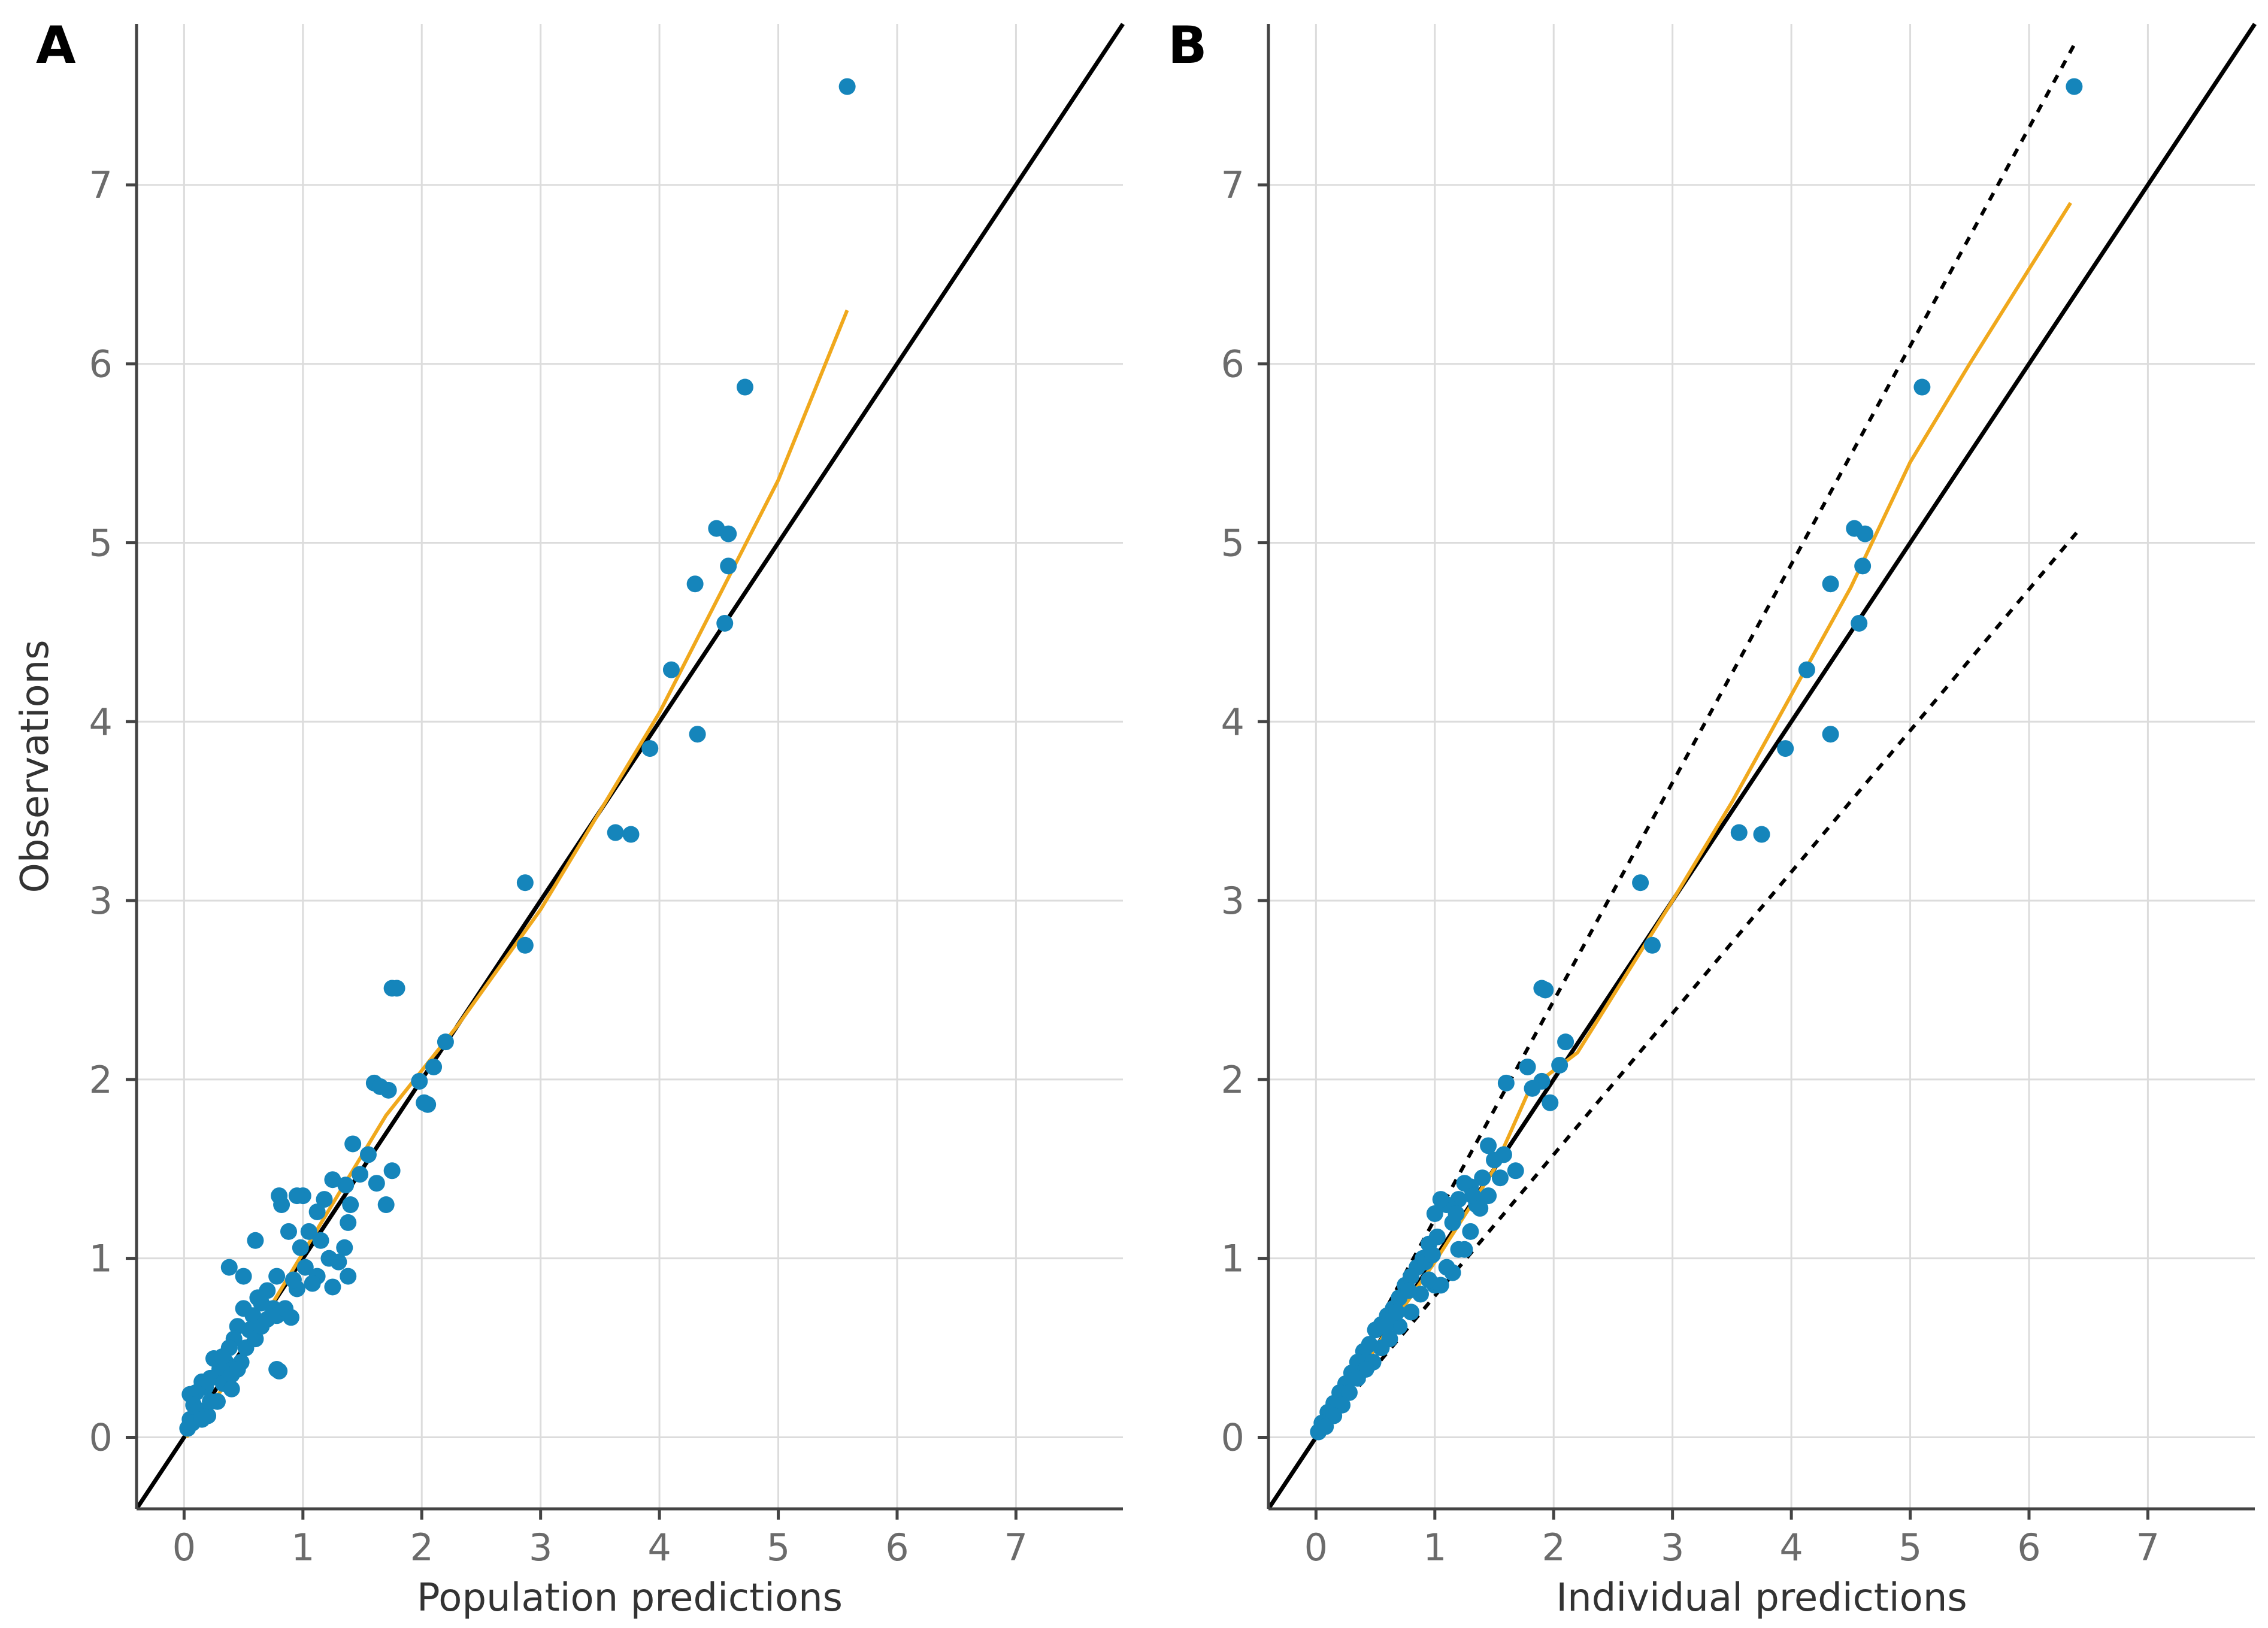  I want to click on y-tick-label: 3, so click(101, 901).